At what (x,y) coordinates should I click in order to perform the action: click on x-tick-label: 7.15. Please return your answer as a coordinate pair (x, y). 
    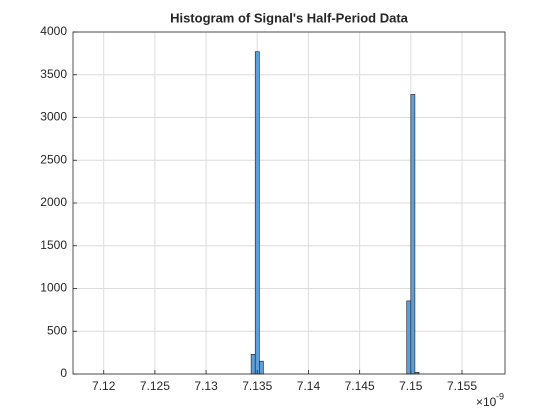
    Looking at the image, I should click on (411, 386).